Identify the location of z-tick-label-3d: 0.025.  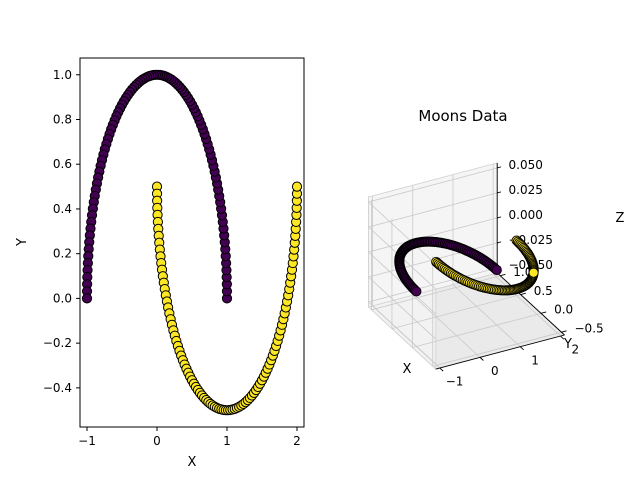
(526, 190).